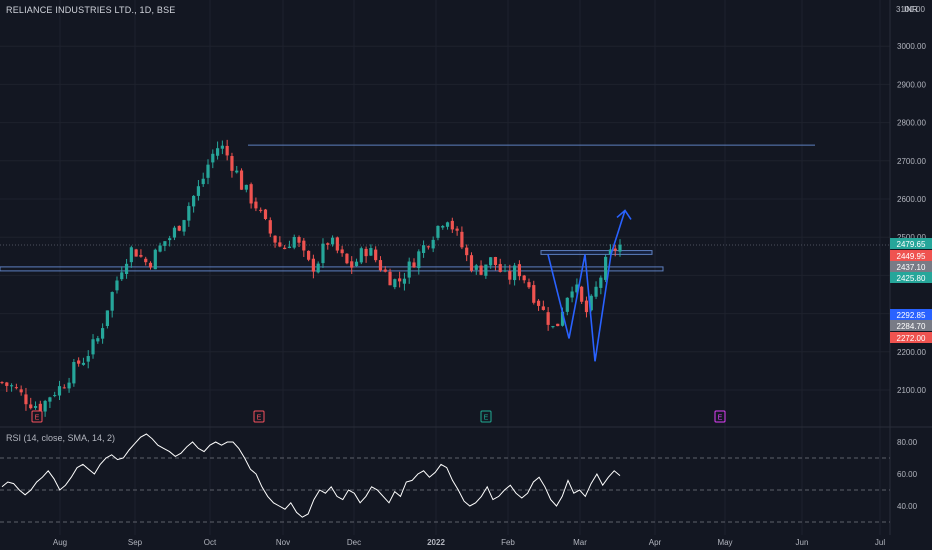  What do you see at coordinates (436, 542) in the screenshot?
I see `time-axis-tick: 2022` at bounding box center [436, 542].